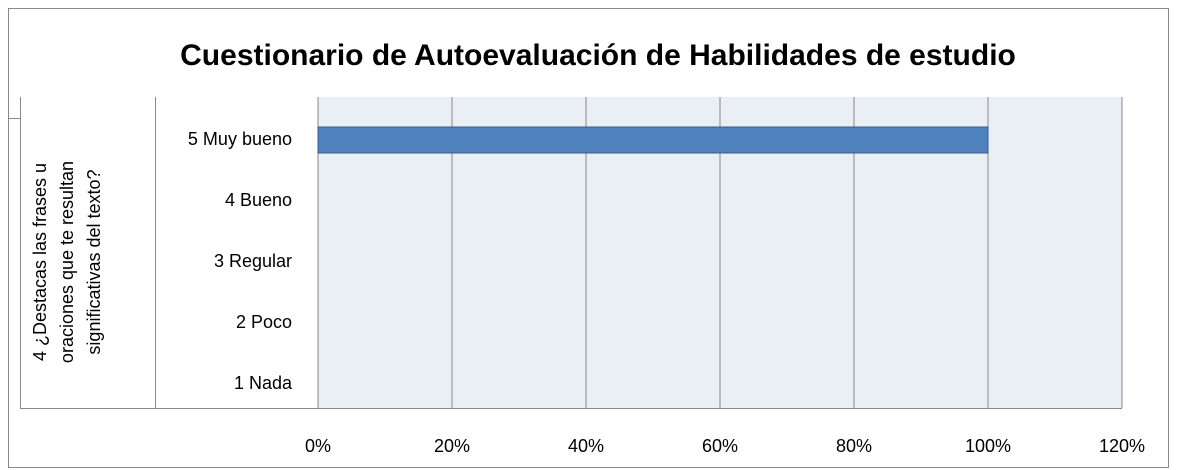 Image resolution: width=1177 pixels, height=470 pixels. What do you see at coordinates (988, 446) in the screenshot?
I see `x-tick-label: 100%` at bounding box center [988, 446].